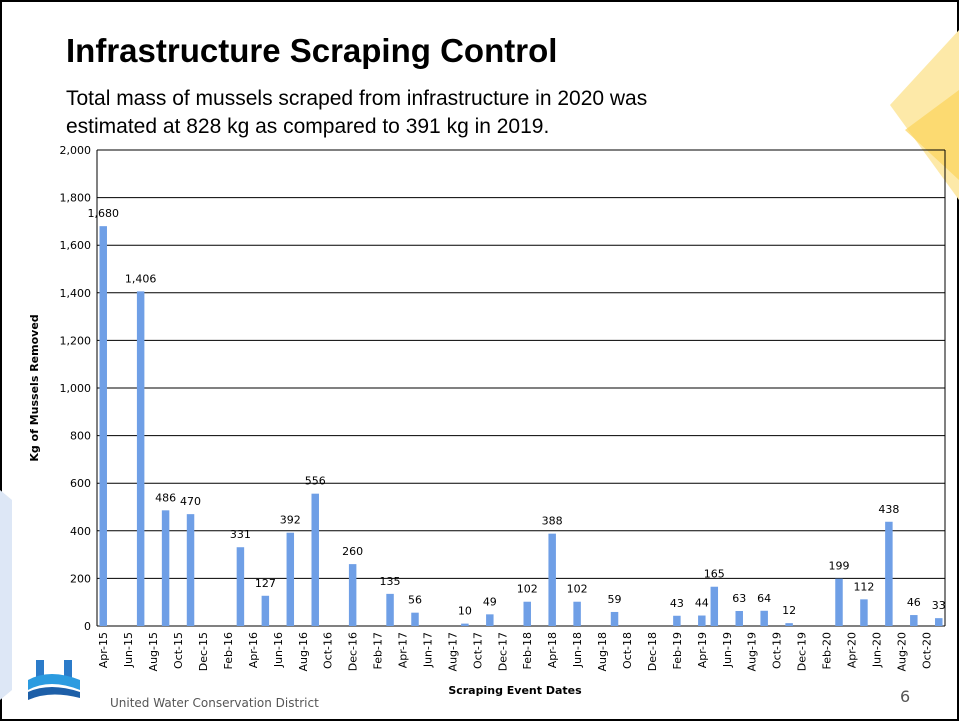 Image resolution: width=959 pixels, height=721 pixels. What do you see at coordinates (328, 650) in the screenshot?
I see `x-tick-label: Oct-16` at bounding box center [328, 650].